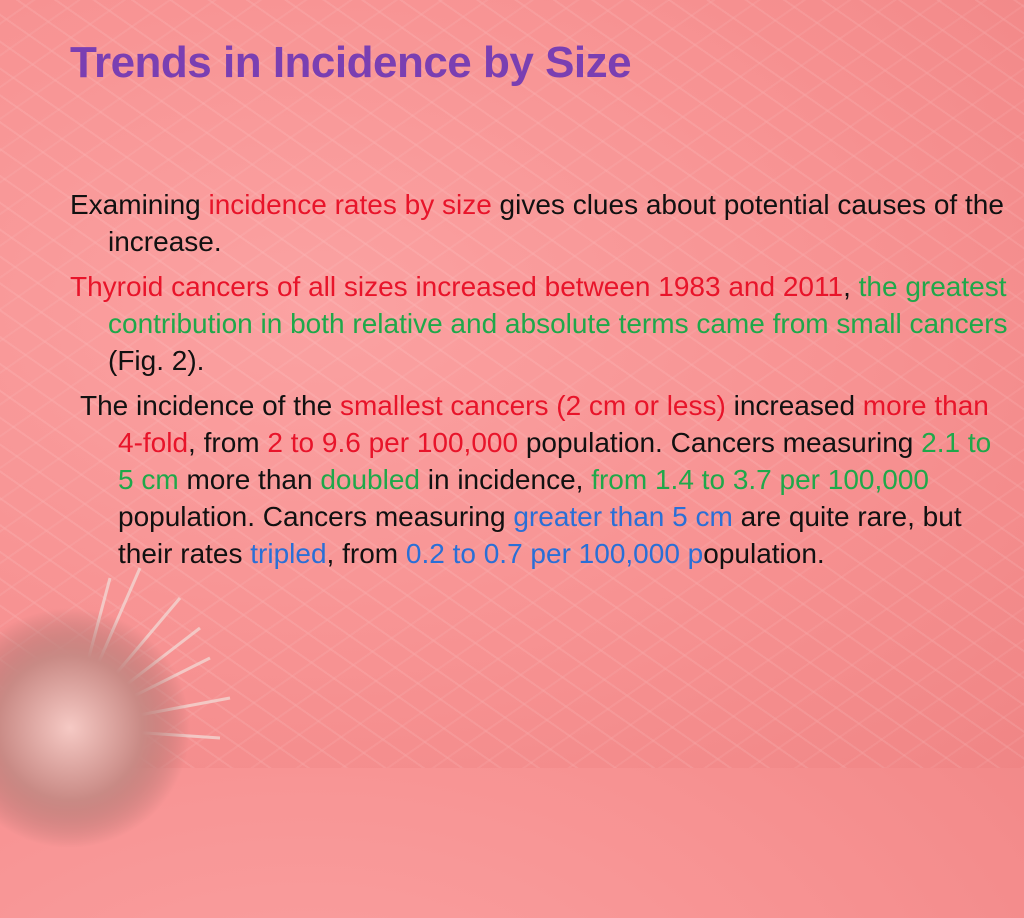  I want to click on p1-highlight-incidence-rates: incidence rates by size, so click(350, 204).